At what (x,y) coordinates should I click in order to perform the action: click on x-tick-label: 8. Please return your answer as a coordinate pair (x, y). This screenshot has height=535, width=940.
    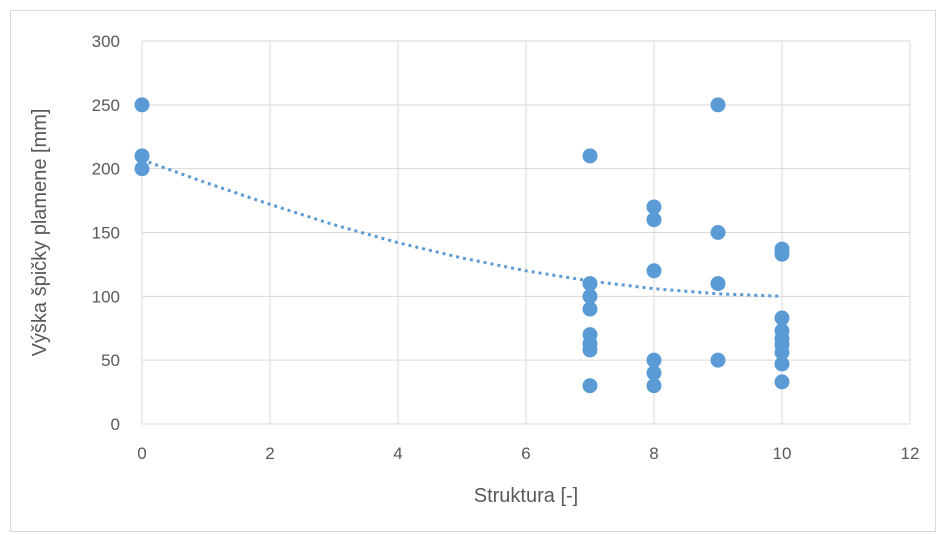
    Looking at the image, I should click on (653, 453).